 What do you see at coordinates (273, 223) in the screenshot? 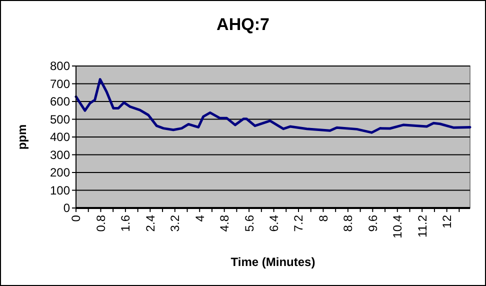
I see `x-tick-label: 6.4` at bounding box center [273, 223].